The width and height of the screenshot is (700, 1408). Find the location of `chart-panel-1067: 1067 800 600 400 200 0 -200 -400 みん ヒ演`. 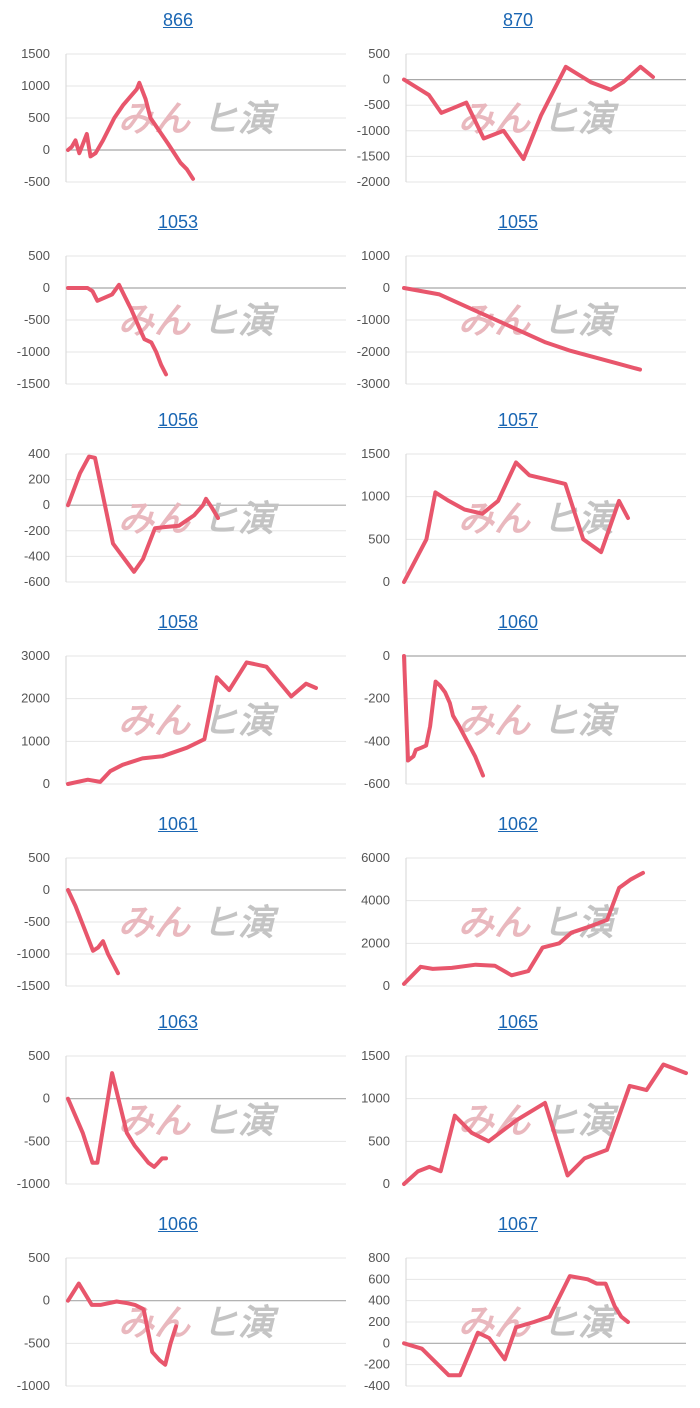

chart-panel-1067: 1067 800 600 400 200 0 -200 -400 みん ヒ演 is located at coordinates (518, 1310).